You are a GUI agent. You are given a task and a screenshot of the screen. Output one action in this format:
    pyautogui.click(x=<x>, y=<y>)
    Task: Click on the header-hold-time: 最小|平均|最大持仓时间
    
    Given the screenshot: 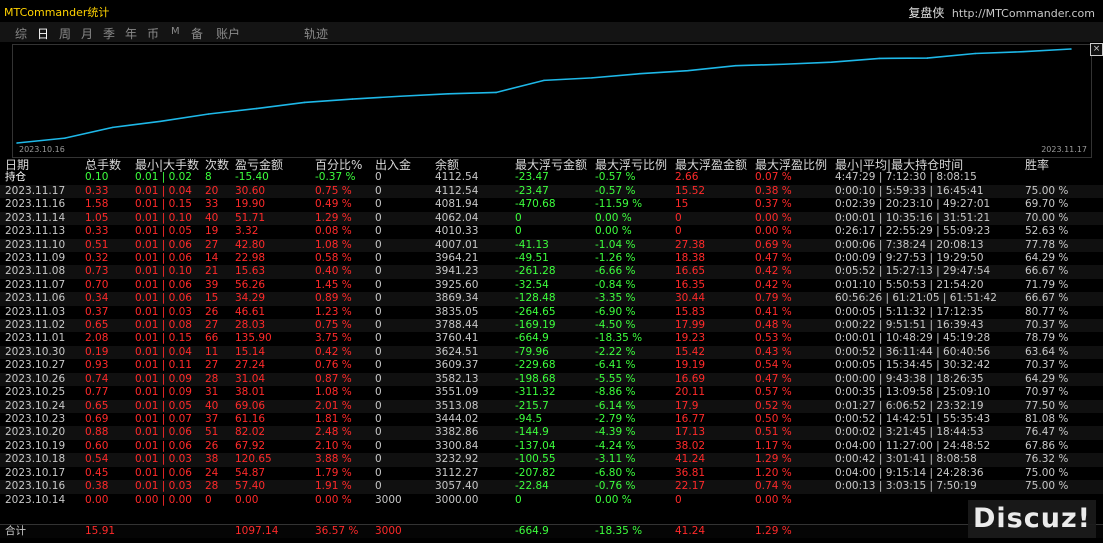 What is the action you would take?
    pyautogui.click(x=899, y=165)
    